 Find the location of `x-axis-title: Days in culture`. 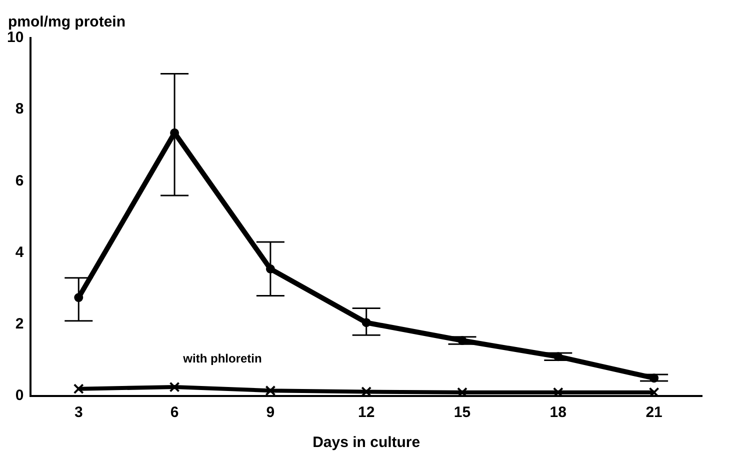

x-axis-title: Days in culture is located at coordinates (366, 443).